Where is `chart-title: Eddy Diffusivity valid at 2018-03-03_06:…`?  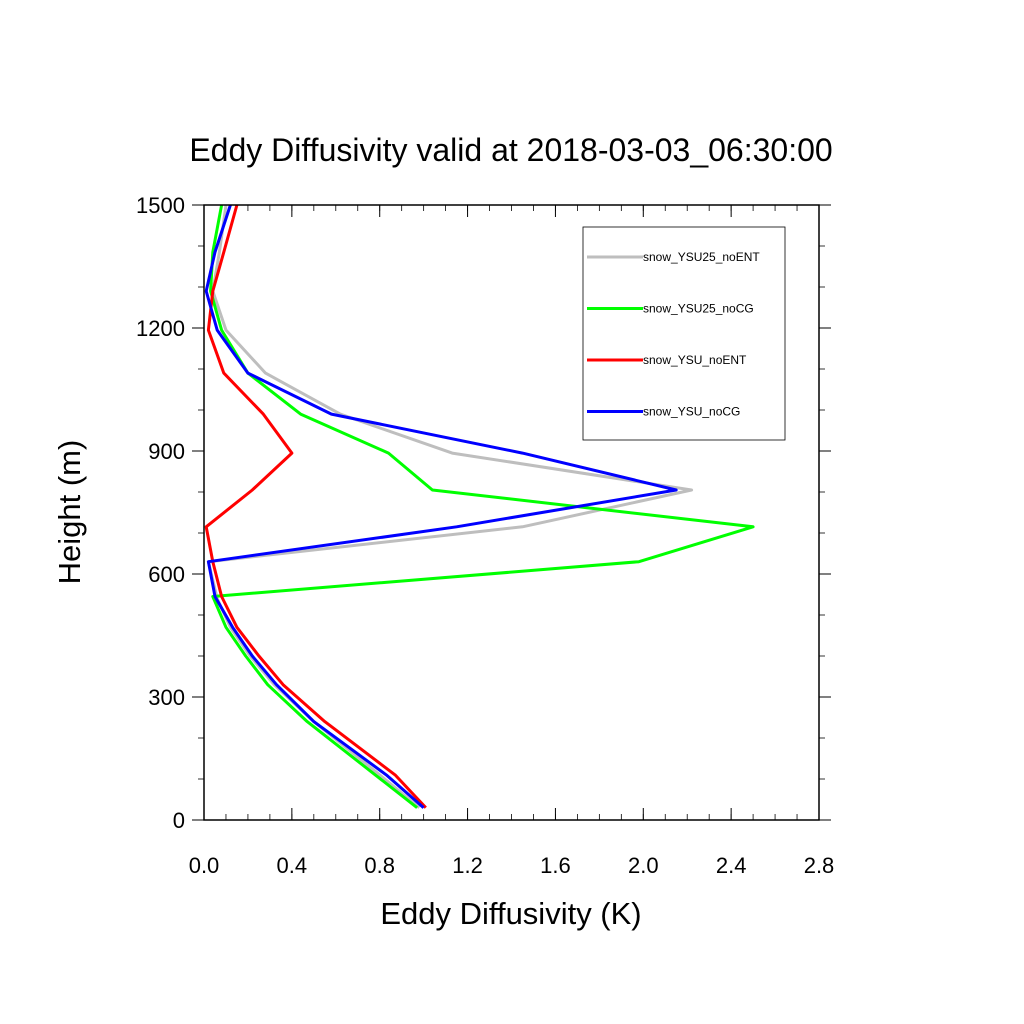
chart-title: Eddy Diffusivity valid at 2018-03-03_06:… is located at coordinates (510, 150).